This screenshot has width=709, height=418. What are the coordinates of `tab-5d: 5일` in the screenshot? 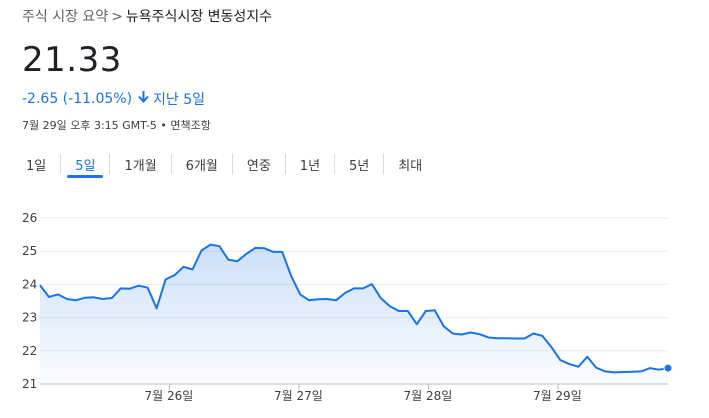 It's located at (85, 164).